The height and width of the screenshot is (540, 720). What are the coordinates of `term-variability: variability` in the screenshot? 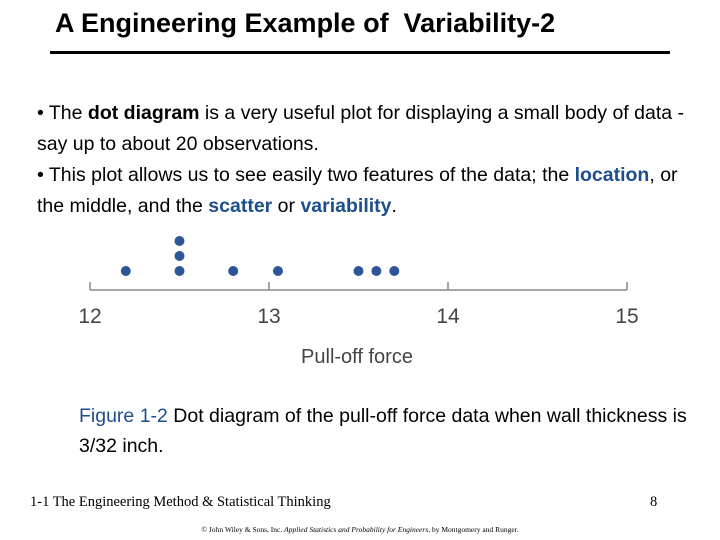 It's located at (346, 206).